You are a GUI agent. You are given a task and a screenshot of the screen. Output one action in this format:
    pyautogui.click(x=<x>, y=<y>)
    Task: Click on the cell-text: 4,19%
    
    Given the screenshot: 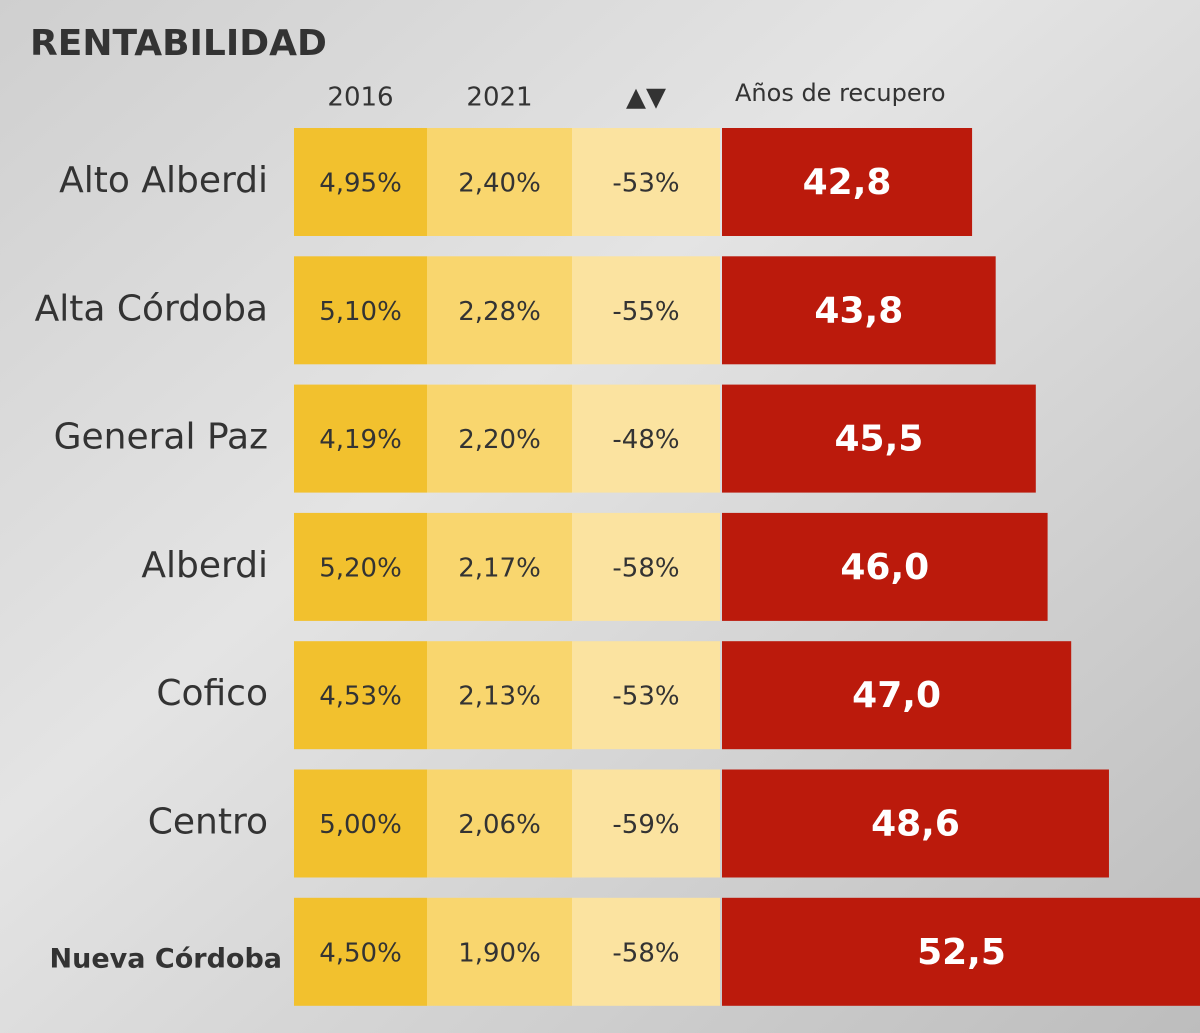 What is the action you would take?
    pyautogui.click(x=360, y=440)
    